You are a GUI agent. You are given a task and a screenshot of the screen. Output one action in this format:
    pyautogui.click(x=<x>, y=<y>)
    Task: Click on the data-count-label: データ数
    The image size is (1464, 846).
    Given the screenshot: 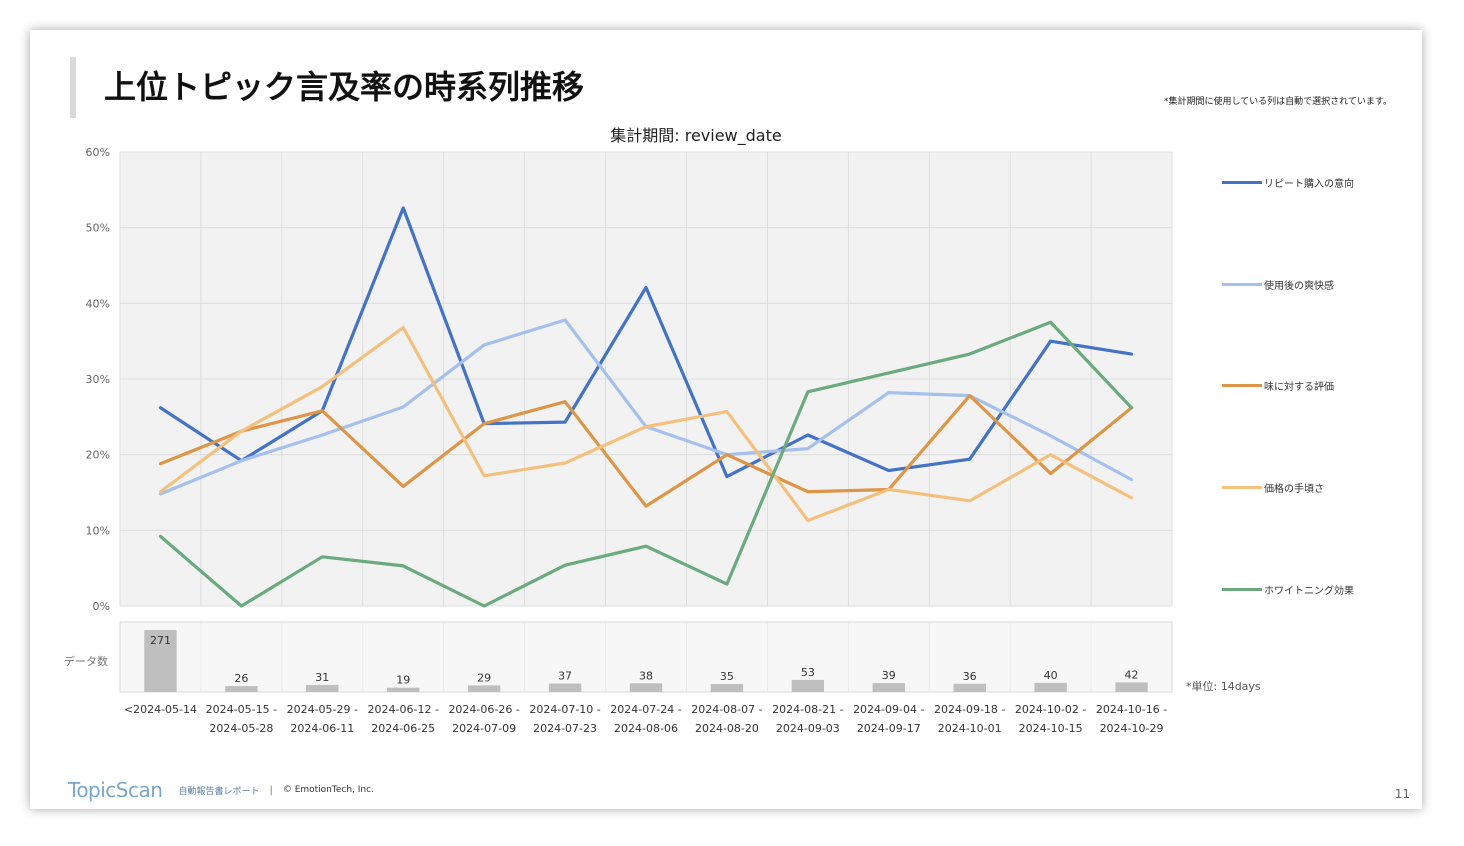 What is the action you would take?
    pyautogui.click(x=86, y=661)
    